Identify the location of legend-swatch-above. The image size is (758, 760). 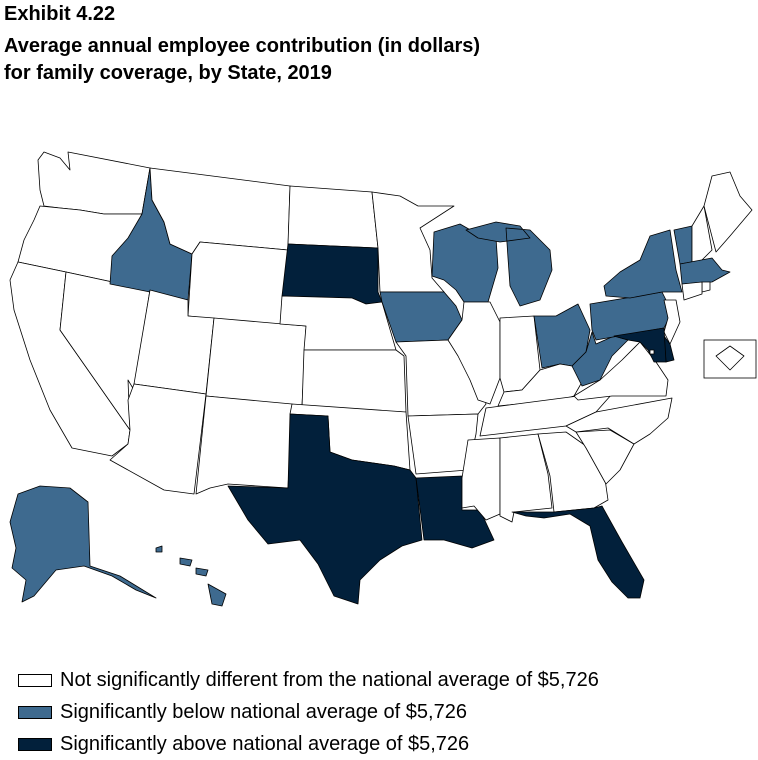
(35, 744).